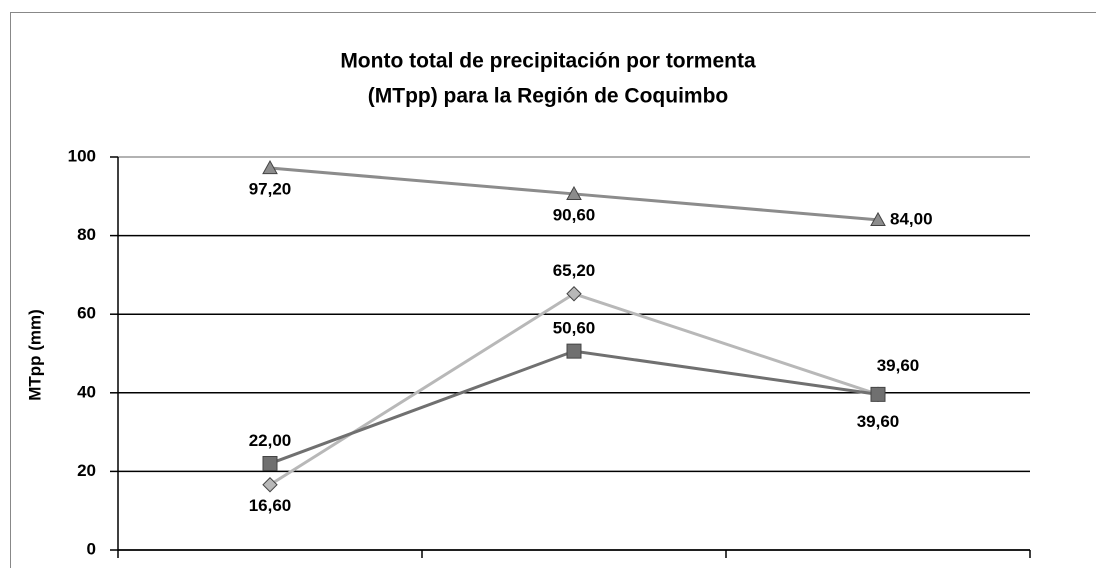  Describe the element at coordinates (911, 218) in the screenshot. I see `data-label: 84,00` at that location.